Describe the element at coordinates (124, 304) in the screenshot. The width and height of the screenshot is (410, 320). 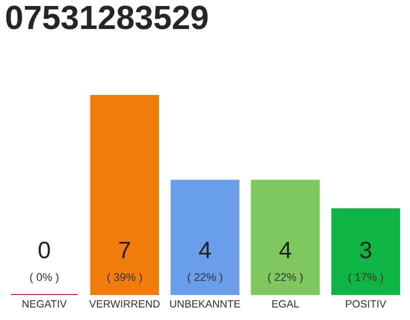
I see `x-tick-label: VERWIRREND` at that location.